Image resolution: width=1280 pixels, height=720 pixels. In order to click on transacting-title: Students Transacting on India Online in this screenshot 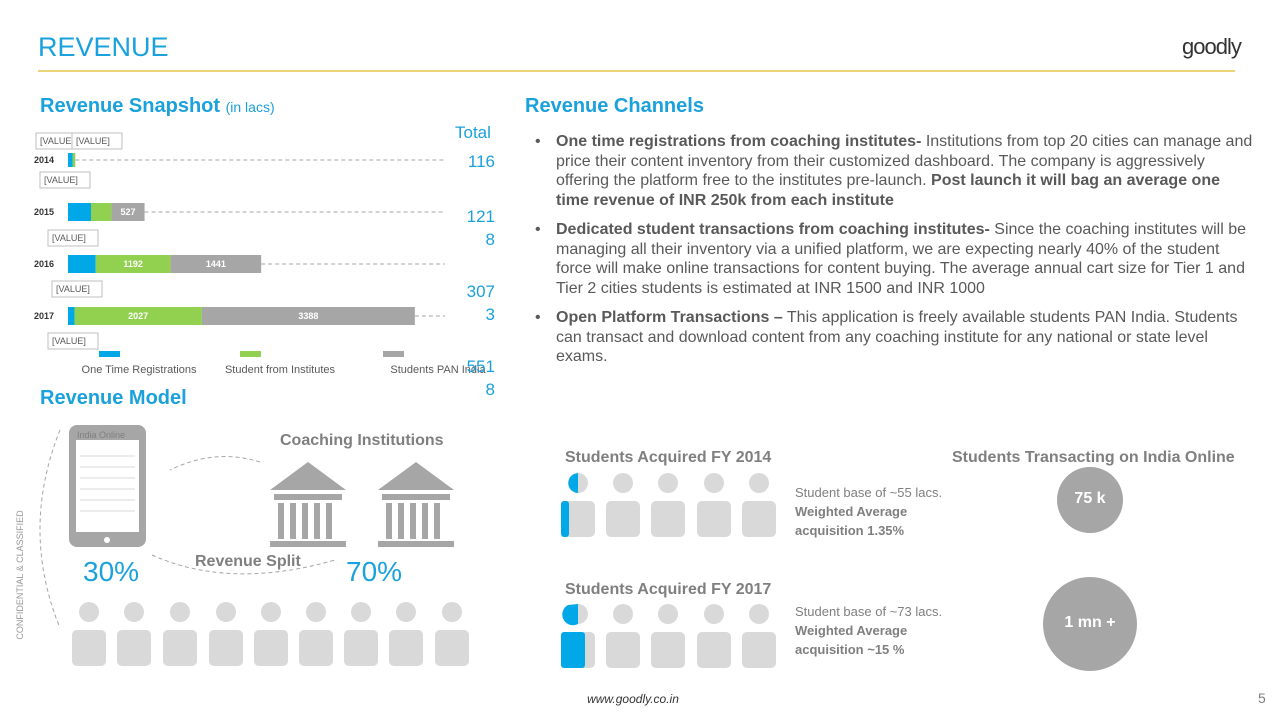, I will do `click(1093, 457)`.